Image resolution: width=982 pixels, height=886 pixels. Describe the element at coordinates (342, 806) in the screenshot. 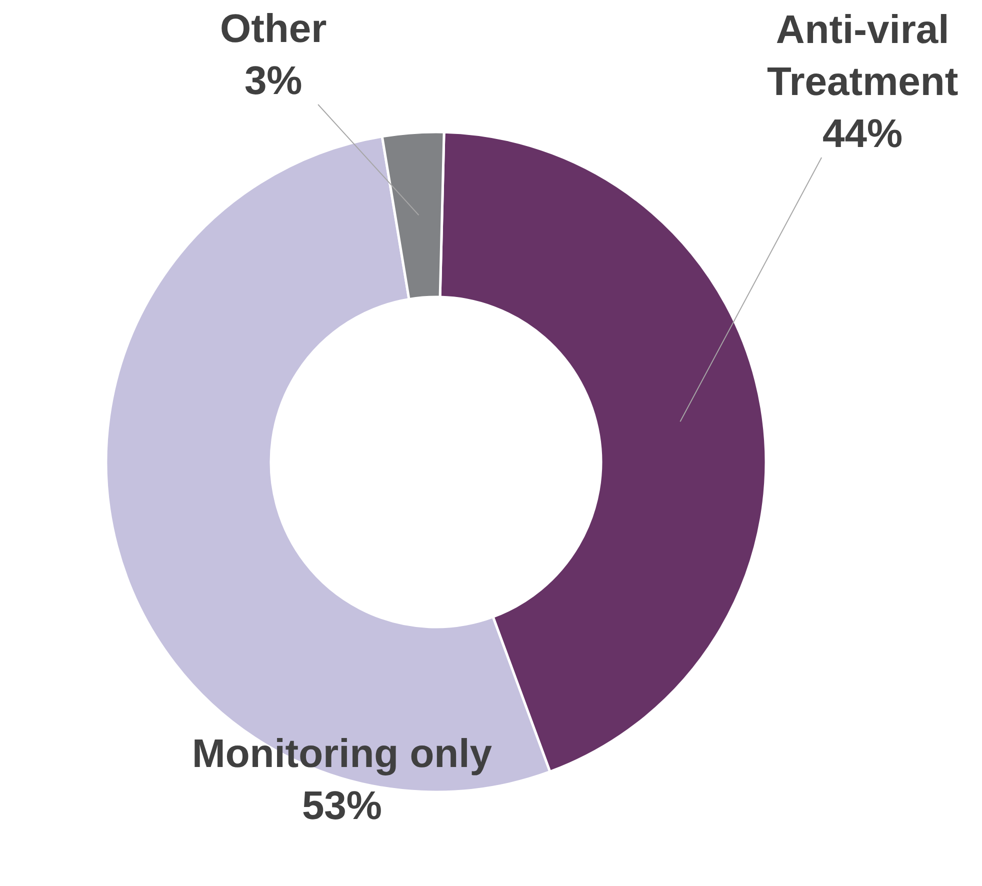

I see `data-label: 53%` at that location.